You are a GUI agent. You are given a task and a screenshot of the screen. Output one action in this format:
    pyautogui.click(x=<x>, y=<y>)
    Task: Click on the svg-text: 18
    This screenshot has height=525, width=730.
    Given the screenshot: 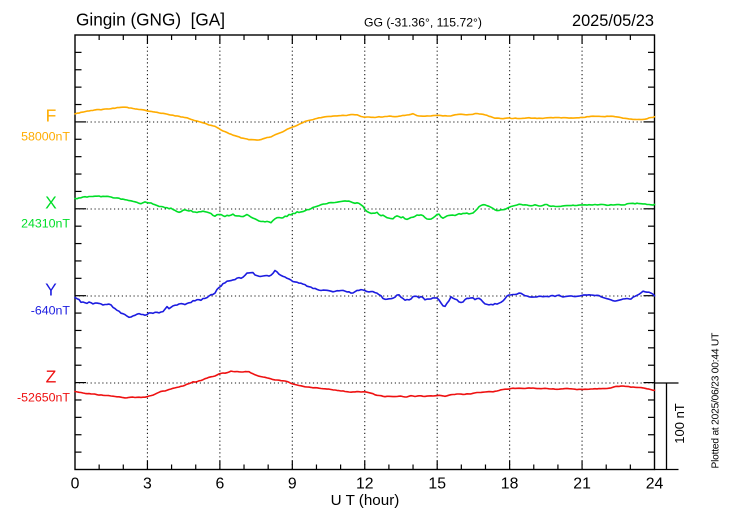 What is the action you would take?
    pyautogui.click(x=510, y=484)
    